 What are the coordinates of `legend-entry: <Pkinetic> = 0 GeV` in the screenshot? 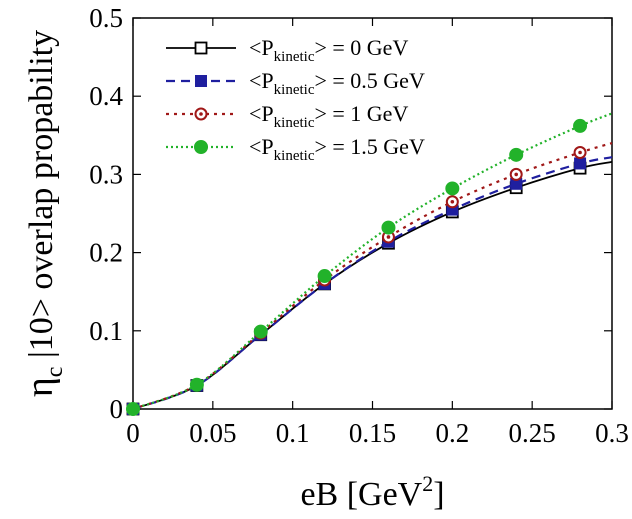 It's located at (287, 50).